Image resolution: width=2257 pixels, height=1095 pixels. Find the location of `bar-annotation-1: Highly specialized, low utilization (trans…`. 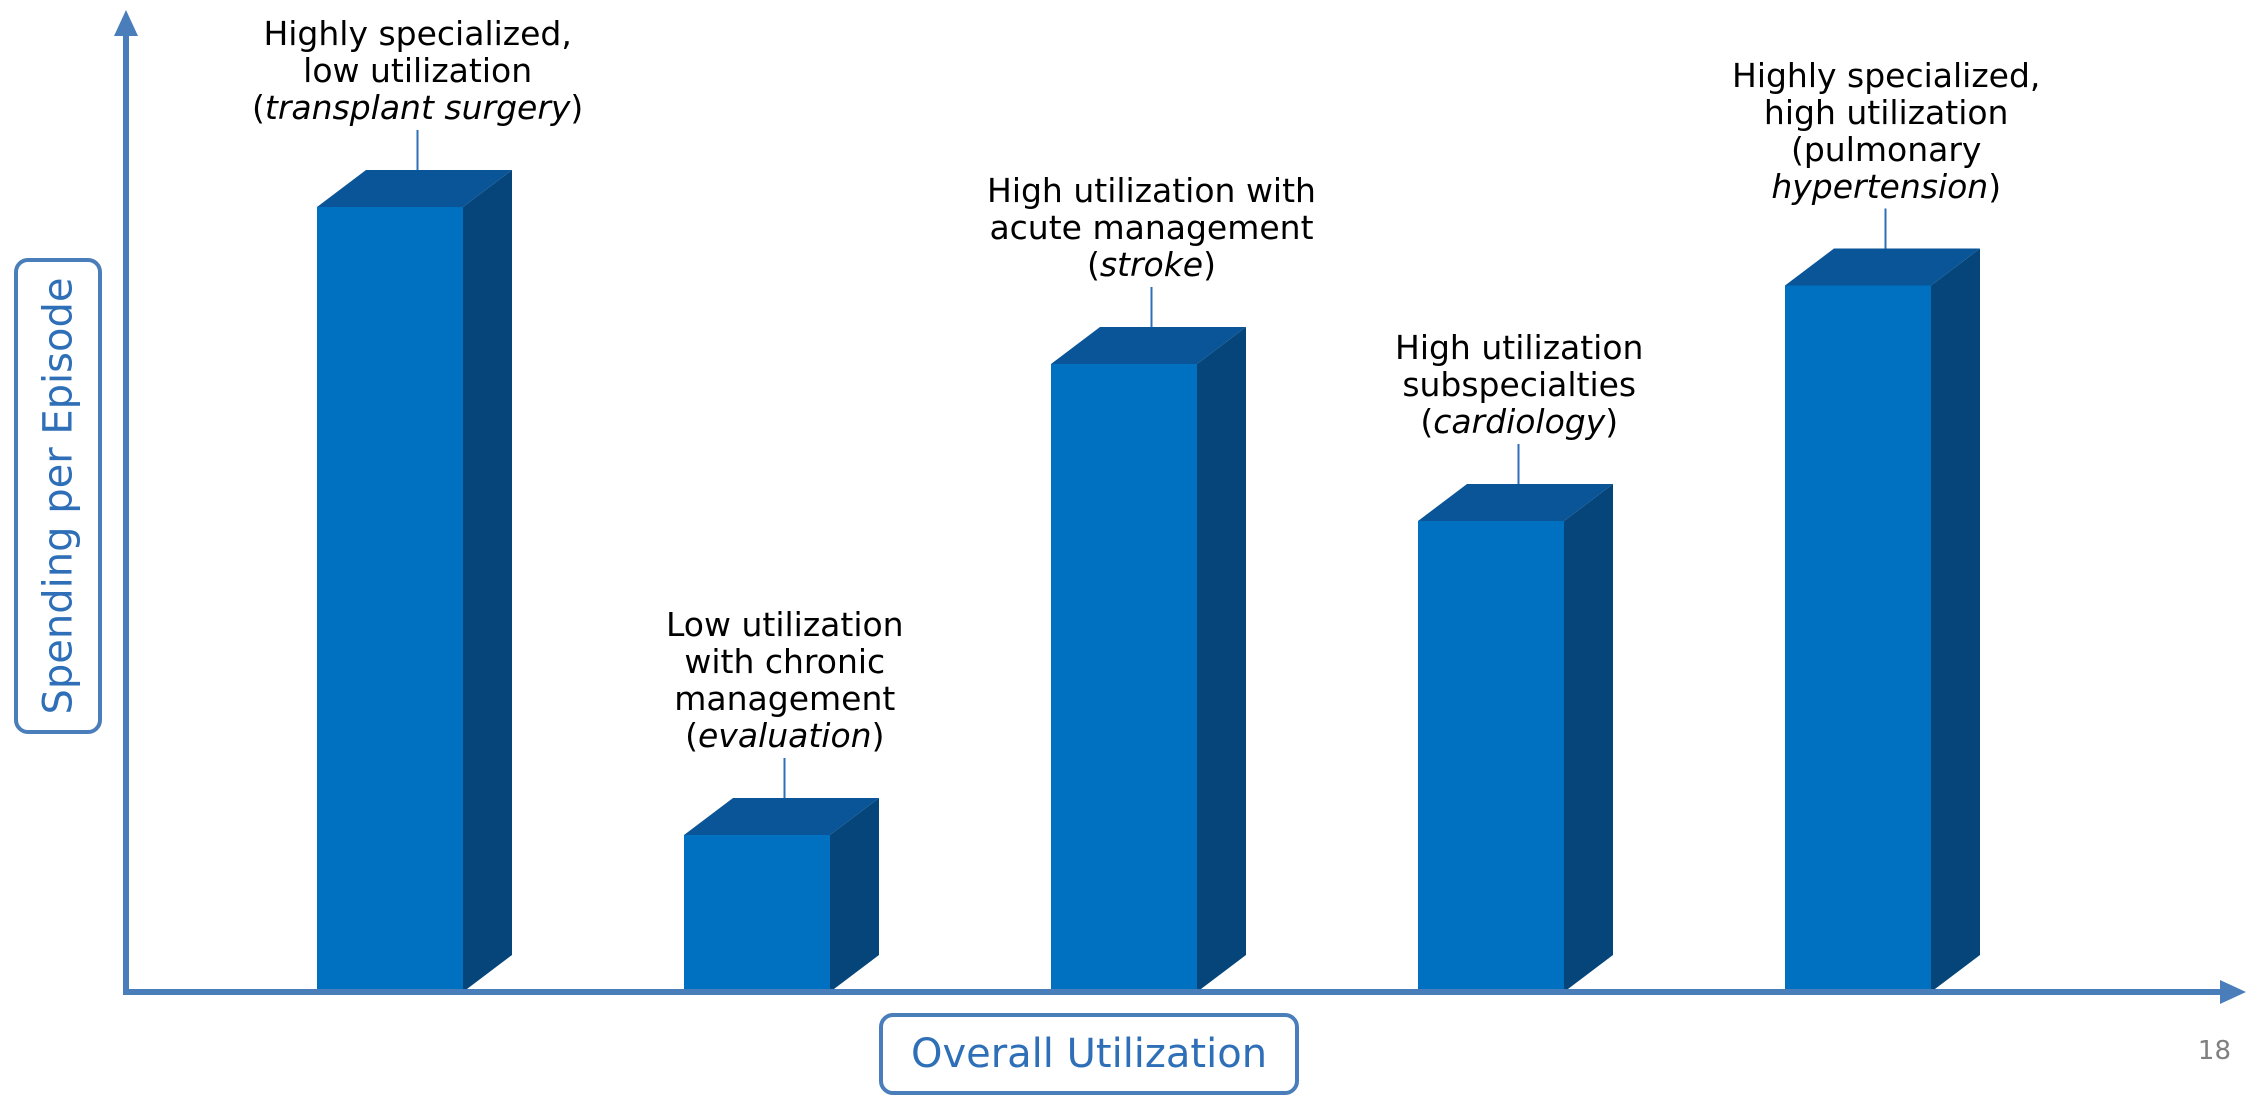

bar-annotation-1: Highly specialized, low utilization (trans… is located at coordinates (417, 70).